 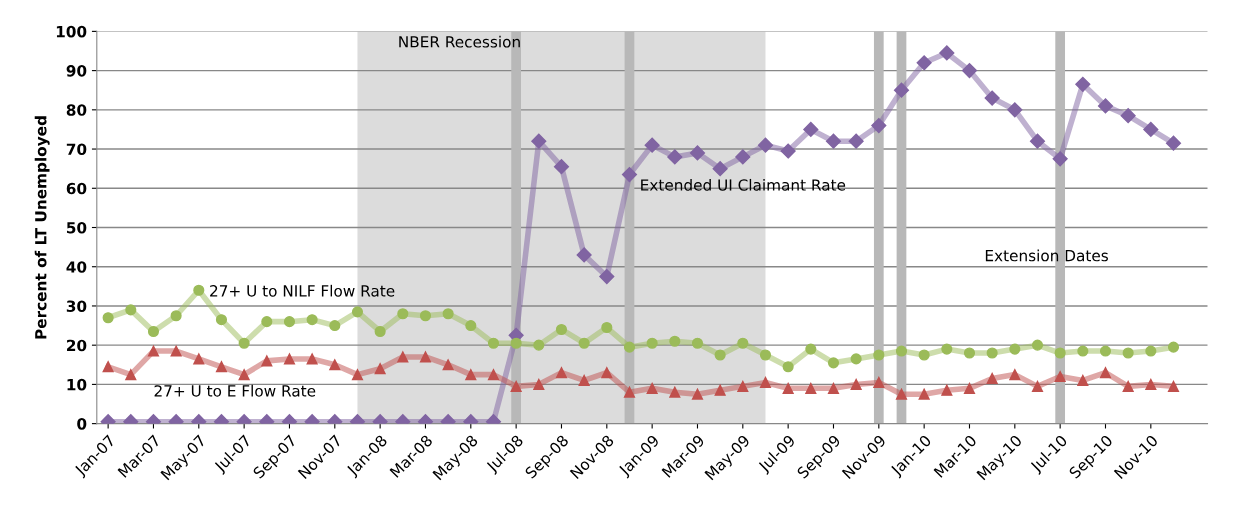 I want to click on y-tick-label: 0, so click(x=82, y=424).